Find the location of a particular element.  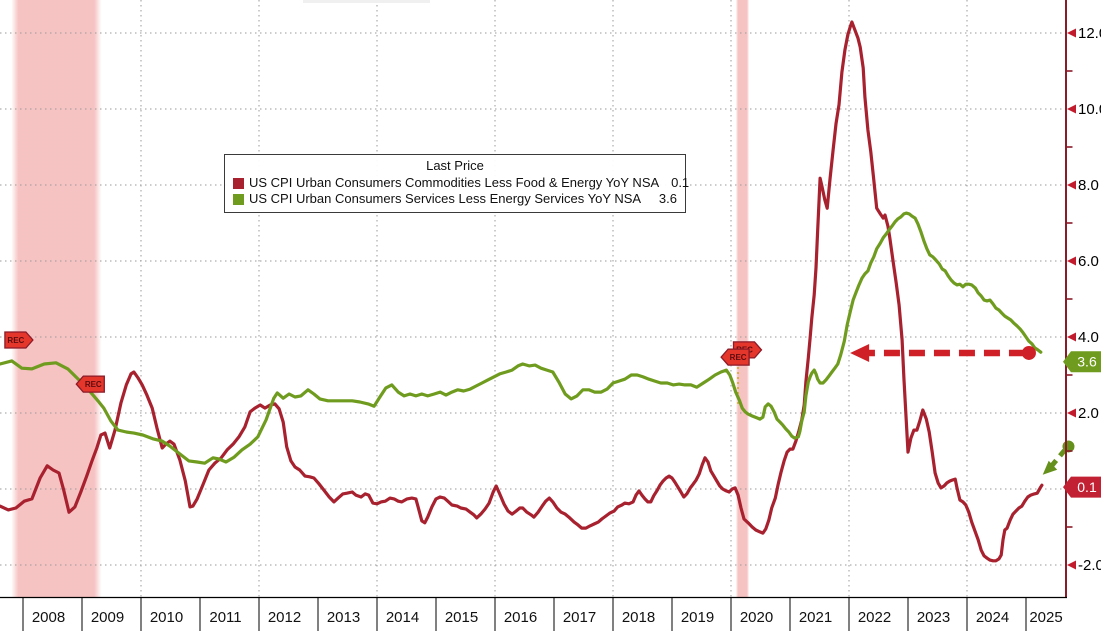

last-price-badge-services is located at coordinates (1082, 362).